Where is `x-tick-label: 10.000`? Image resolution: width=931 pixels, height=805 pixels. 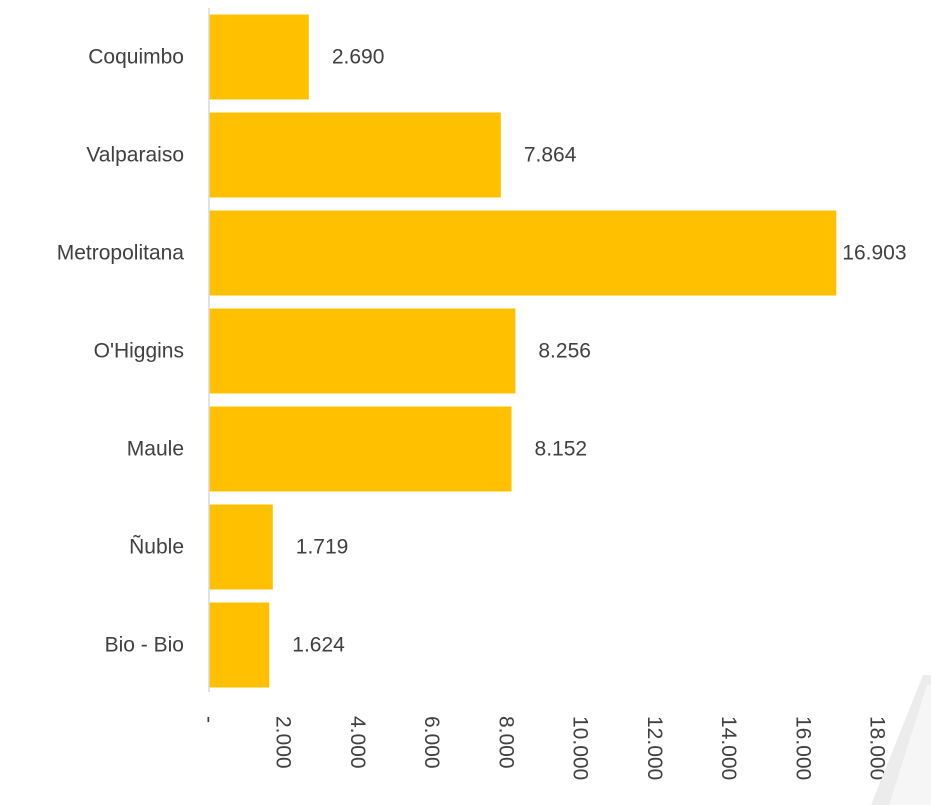
x-tick-label: 10.000 is located at coordinates (580, 748).